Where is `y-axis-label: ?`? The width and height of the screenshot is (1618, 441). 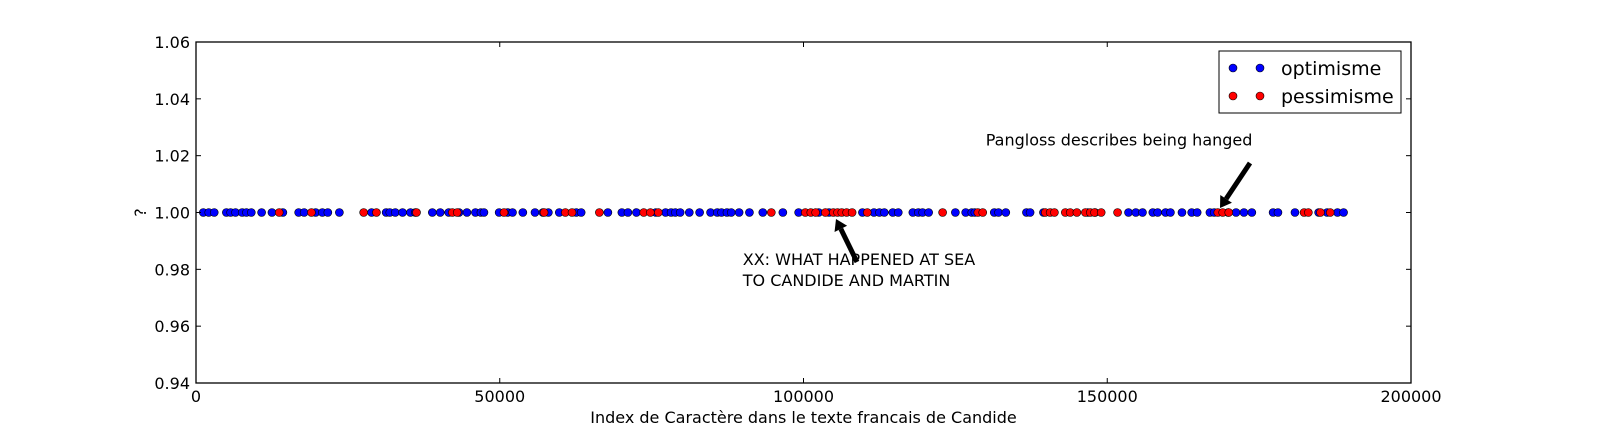
y-axis-label: ? is located at coordinates (140, 212).